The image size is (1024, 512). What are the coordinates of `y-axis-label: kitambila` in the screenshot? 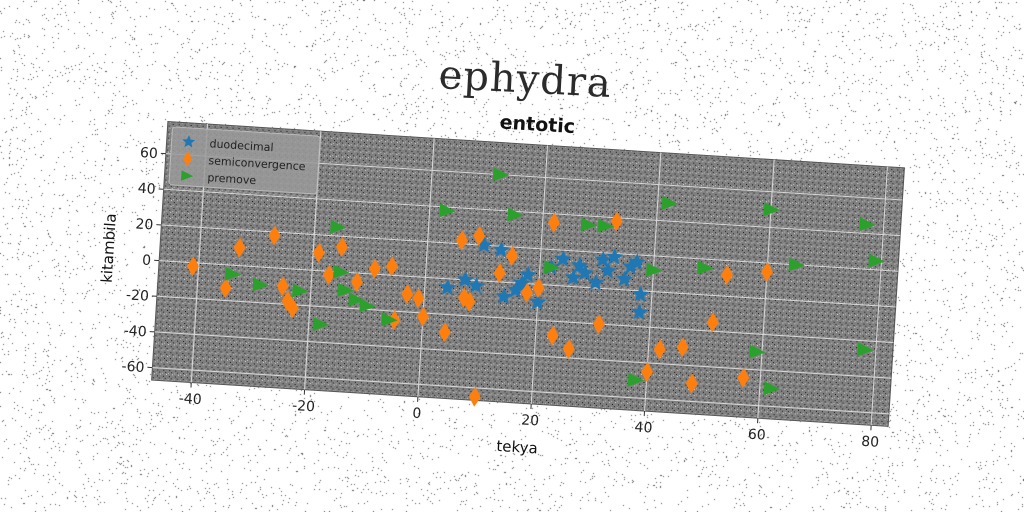 It's located at (109, 248).